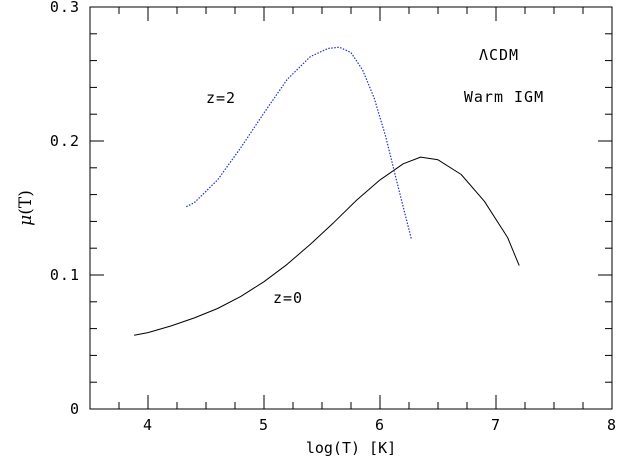  Describe the element at coordinates (221, 98) in the screenshot. I see `annotation-z2: z=2` at that location.